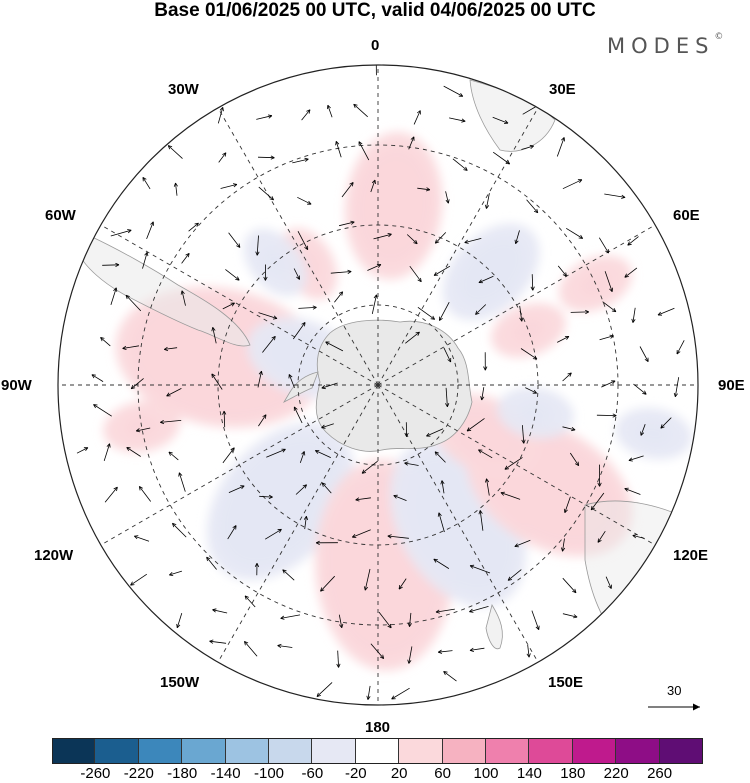 Image resolution: width=750 pixels, height=783 pixels. Describe the element at coordinates (399, 773) in the screenshot. I see `colorbar-tick-label: 20` at that location.